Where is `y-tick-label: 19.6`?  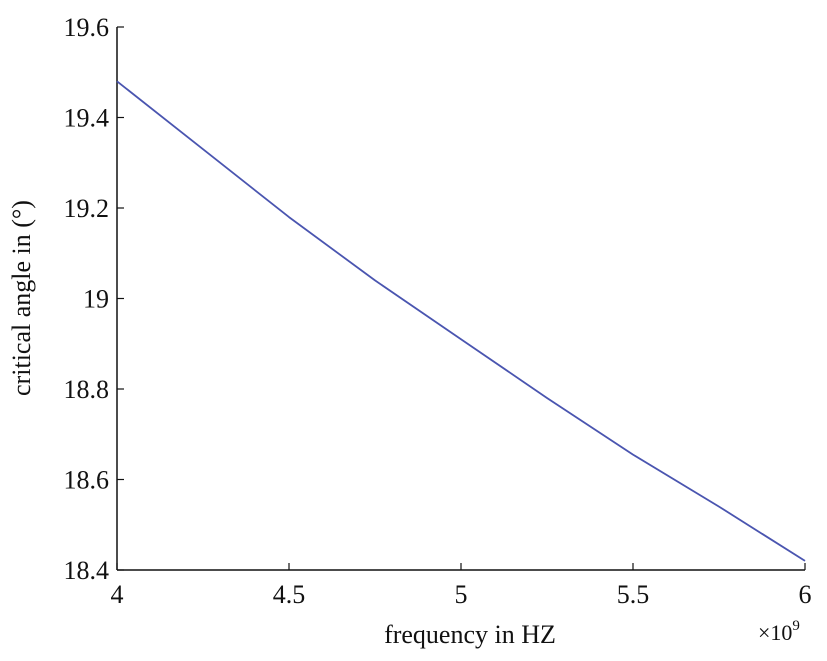 y-tick-label: 19.6 is located at coordinates (87, 27).